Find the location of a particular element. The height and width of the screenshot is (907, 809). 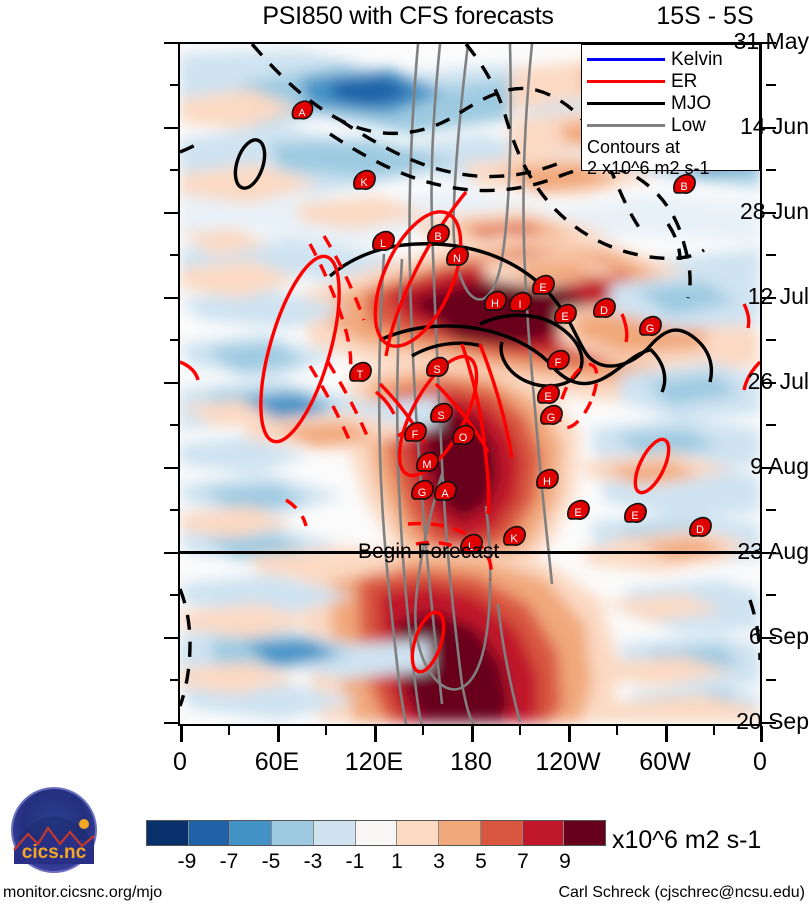

colorbar-label-7: 5 is located at coordinates (481, 861).